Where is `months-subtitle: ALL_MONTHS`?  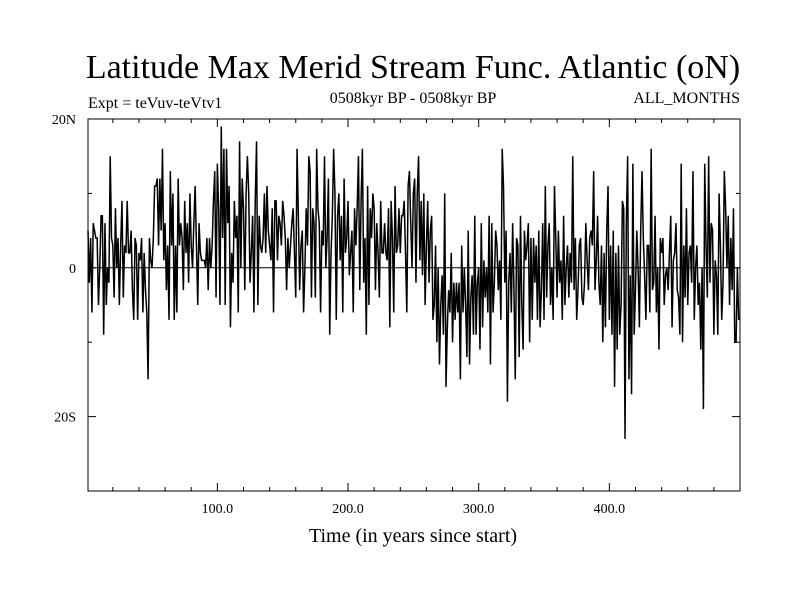
months-subtitle: ALL_MONTHS is located at coordinates (686, 98).